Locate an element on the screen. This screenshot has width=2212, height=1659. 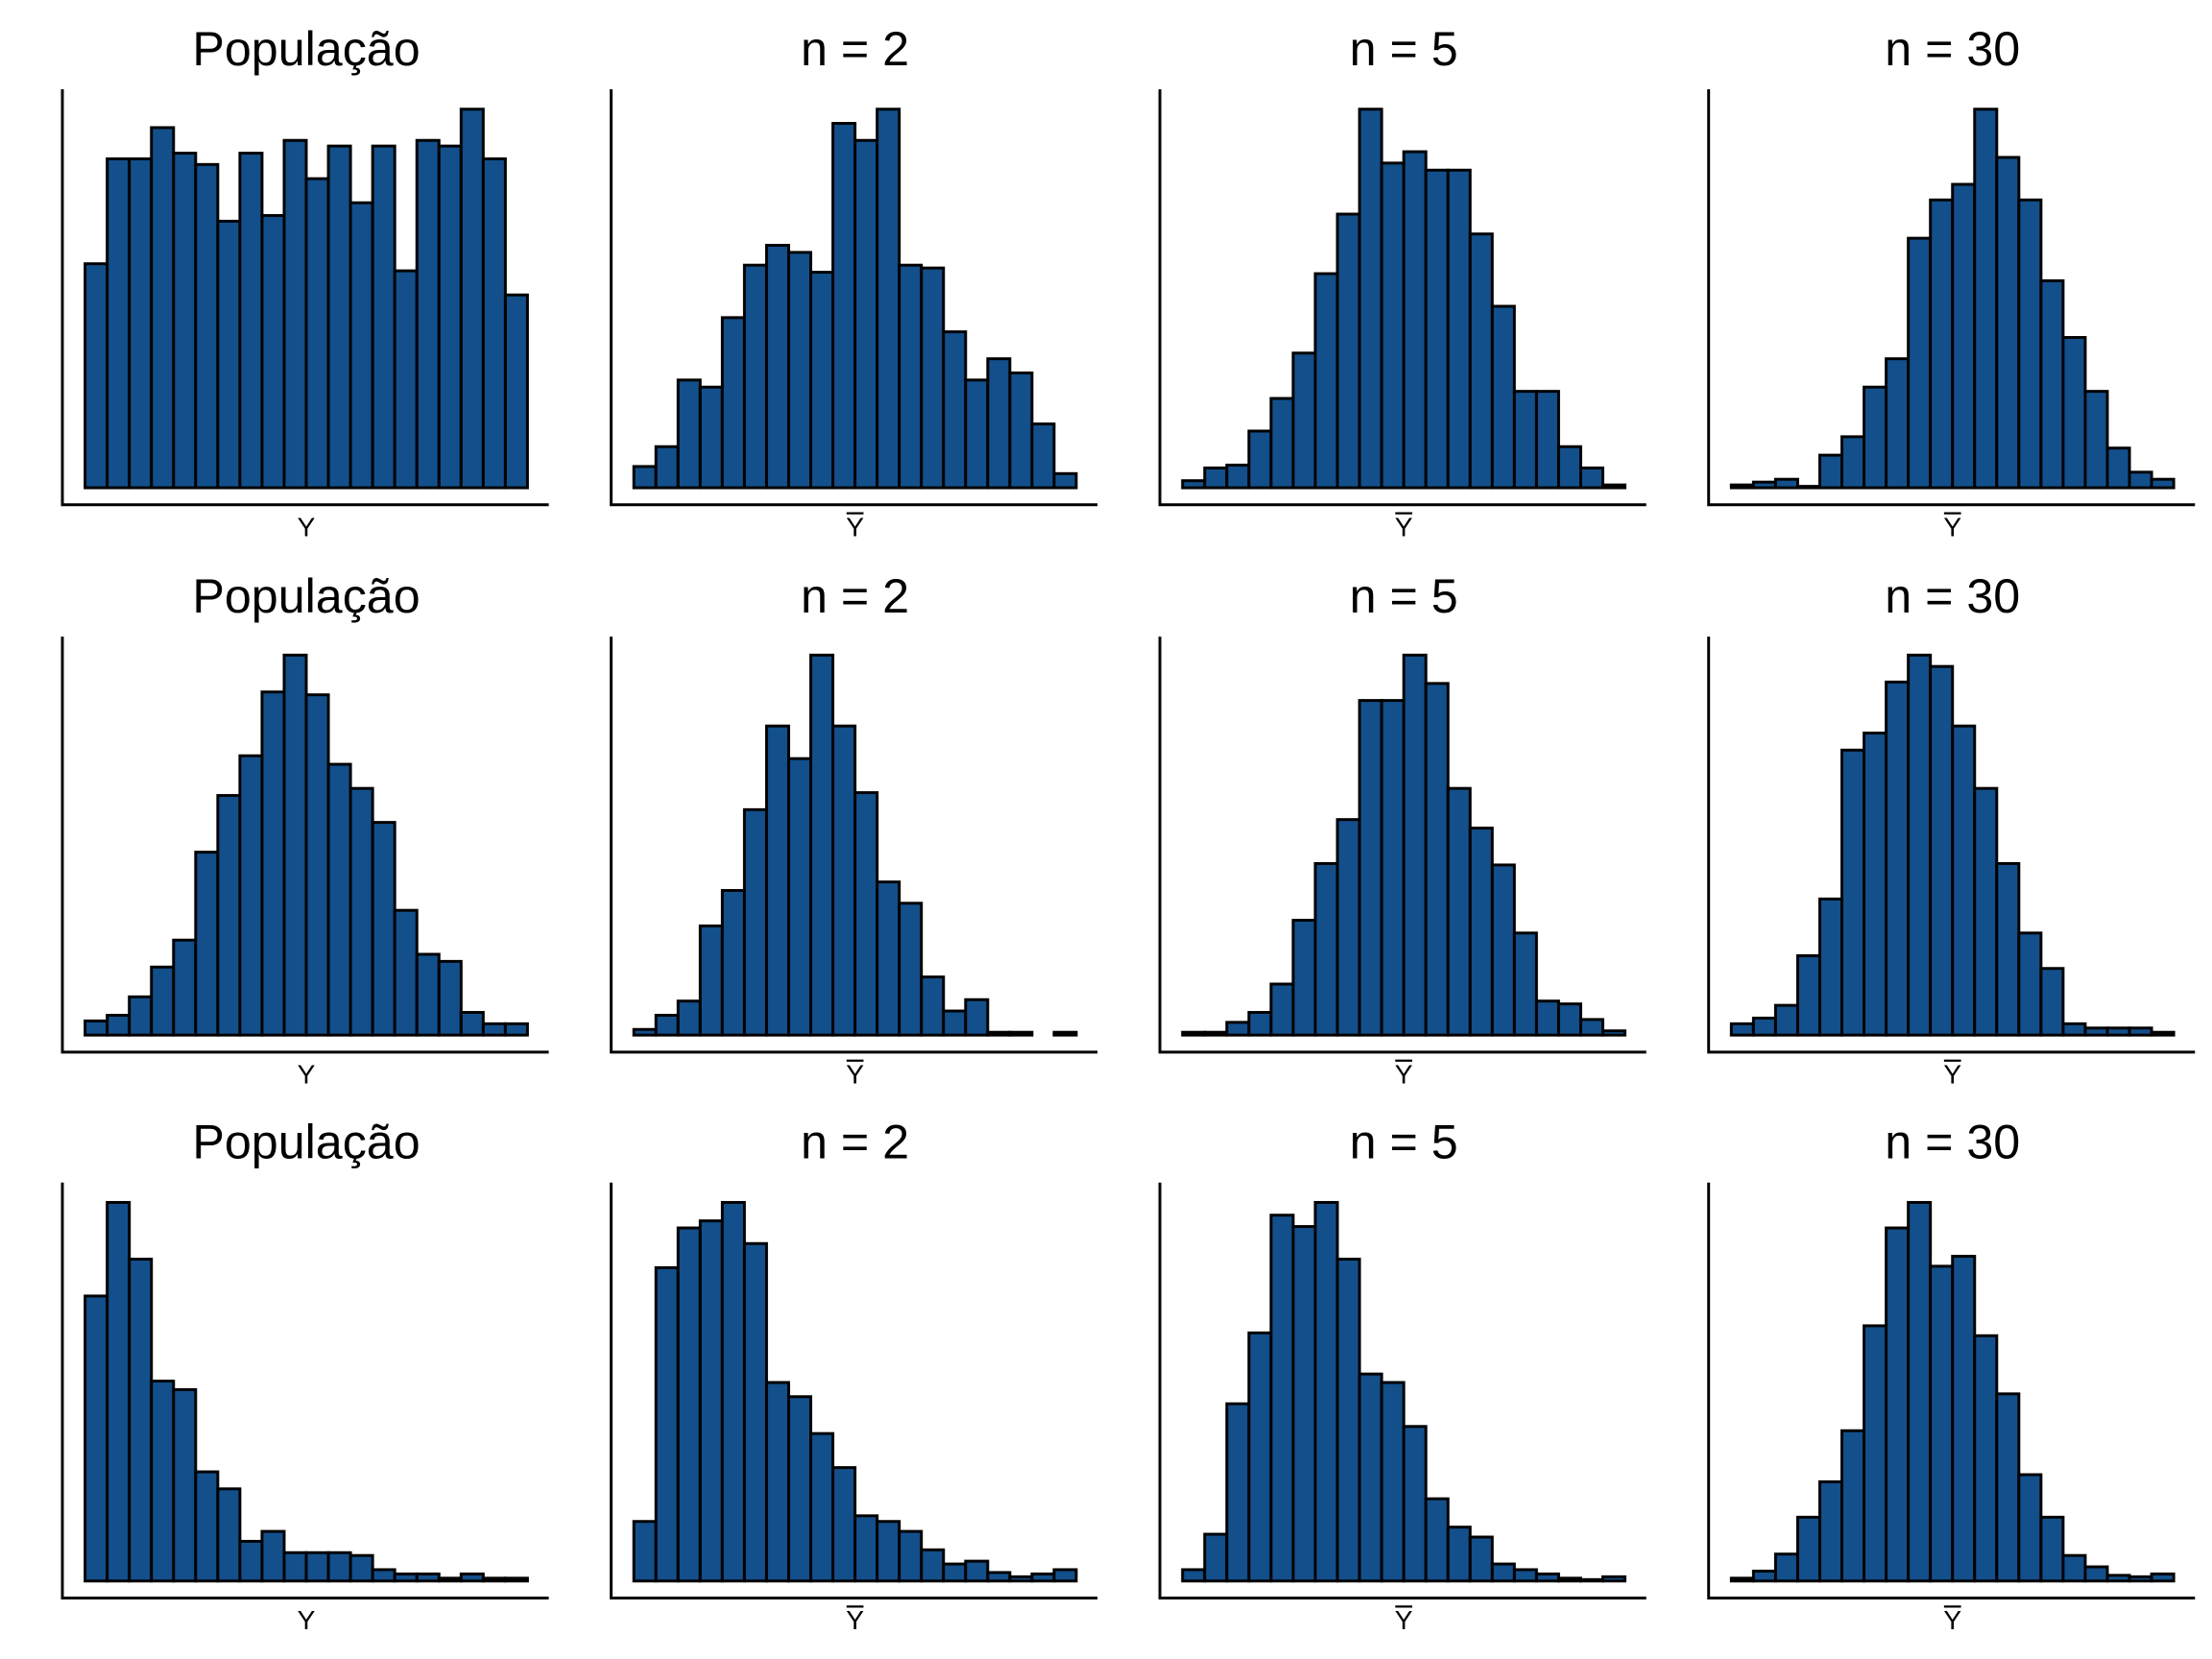
panel-title: n = 2 is located at coordinates (855, 596).